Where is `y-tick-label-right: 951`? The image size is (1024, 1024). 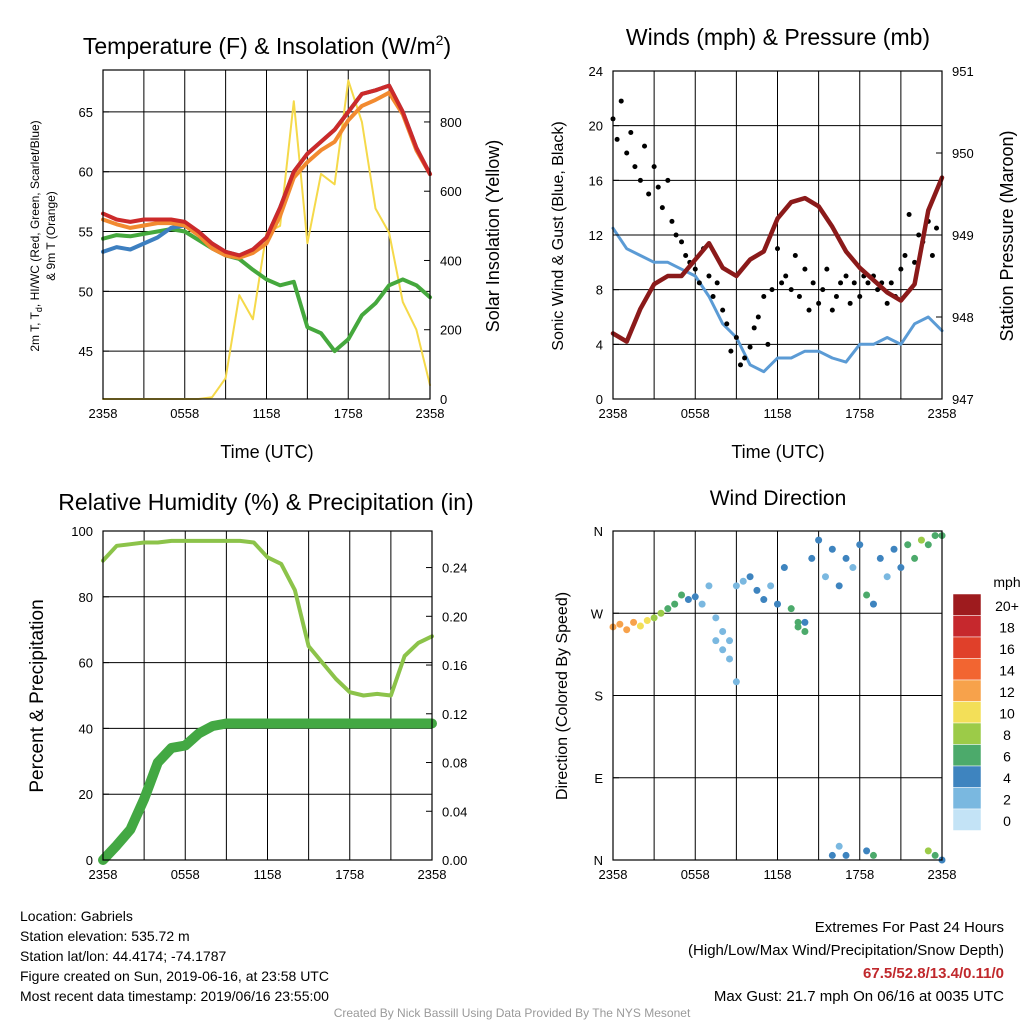
y-tick-label-right: 951 is located at coordinates (963, 71).